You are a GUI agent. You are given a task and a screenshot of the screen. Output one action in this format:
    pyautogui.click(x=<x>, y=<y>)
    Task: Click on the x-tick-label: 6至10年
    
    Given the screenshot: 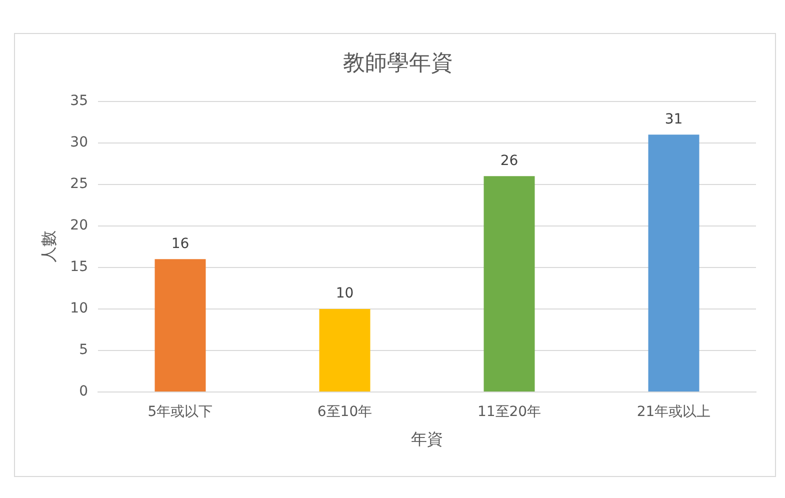 What is the action you would take?
    pyautogui.click(x=344, y=412)
    